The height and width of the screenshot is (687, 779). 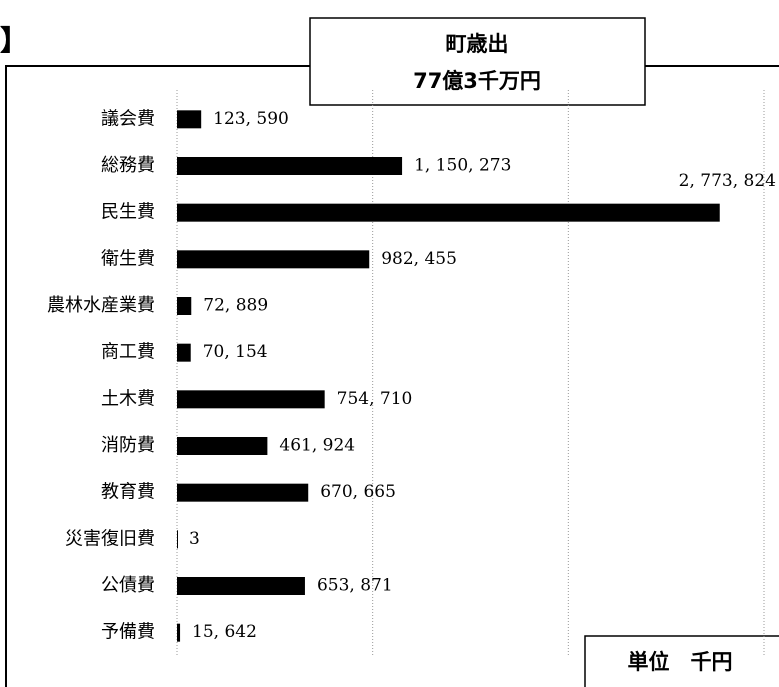 I want to click on value-label: 670, 665, so click(x=358, y=492).